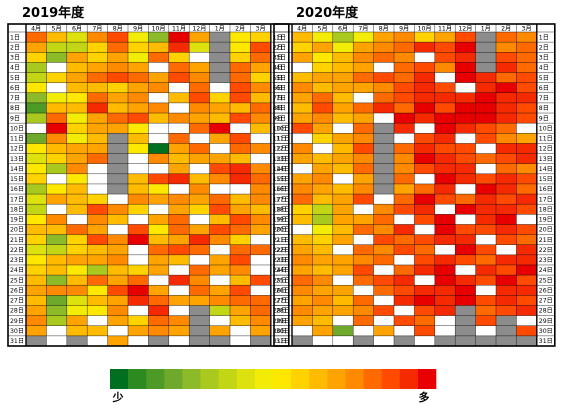 The image size is (570, 414). What do you see at coordinates (17, 250) in the screenshot?
I see `row-label: 22日` at bounding box center [17, 250].